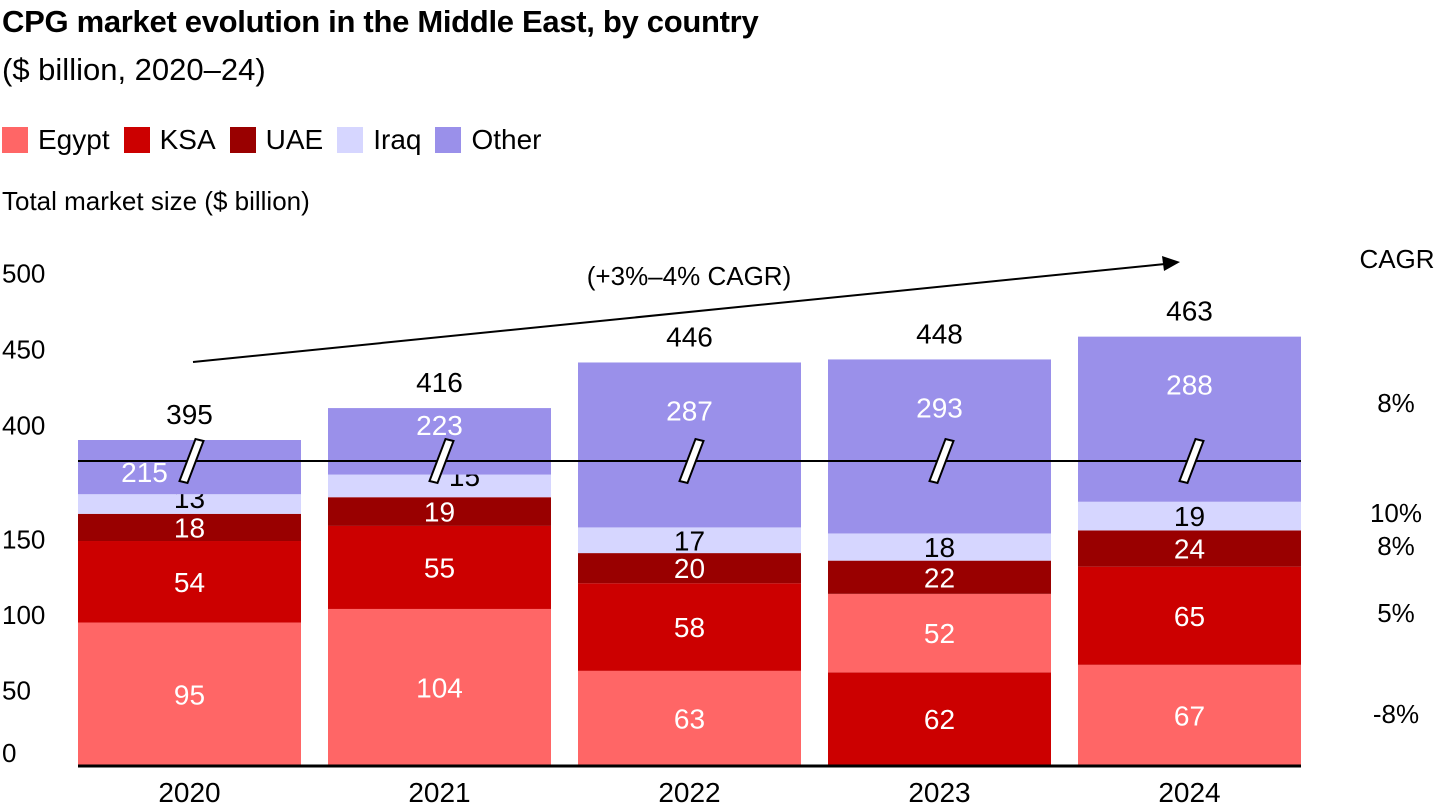 The image size is (1440, 810). What do you see at coordinates (16, 691) in the screenshot?
I see `y-tick-label: 50` at bounding box center [16, 691].